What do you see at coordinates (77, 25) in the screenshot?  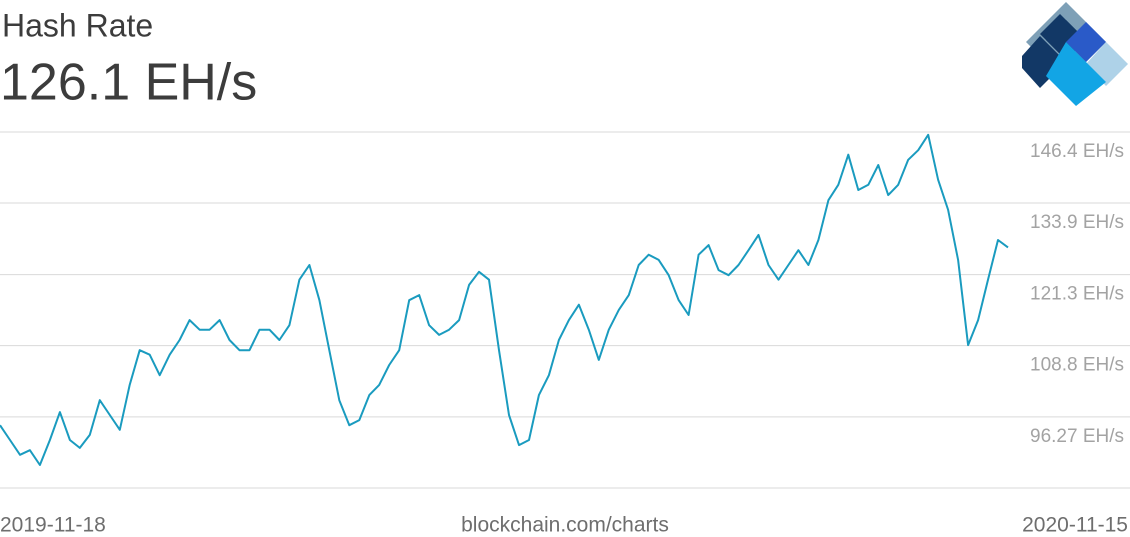 I see `chart-title: Hash Rate` at bounding box center [77, 25].